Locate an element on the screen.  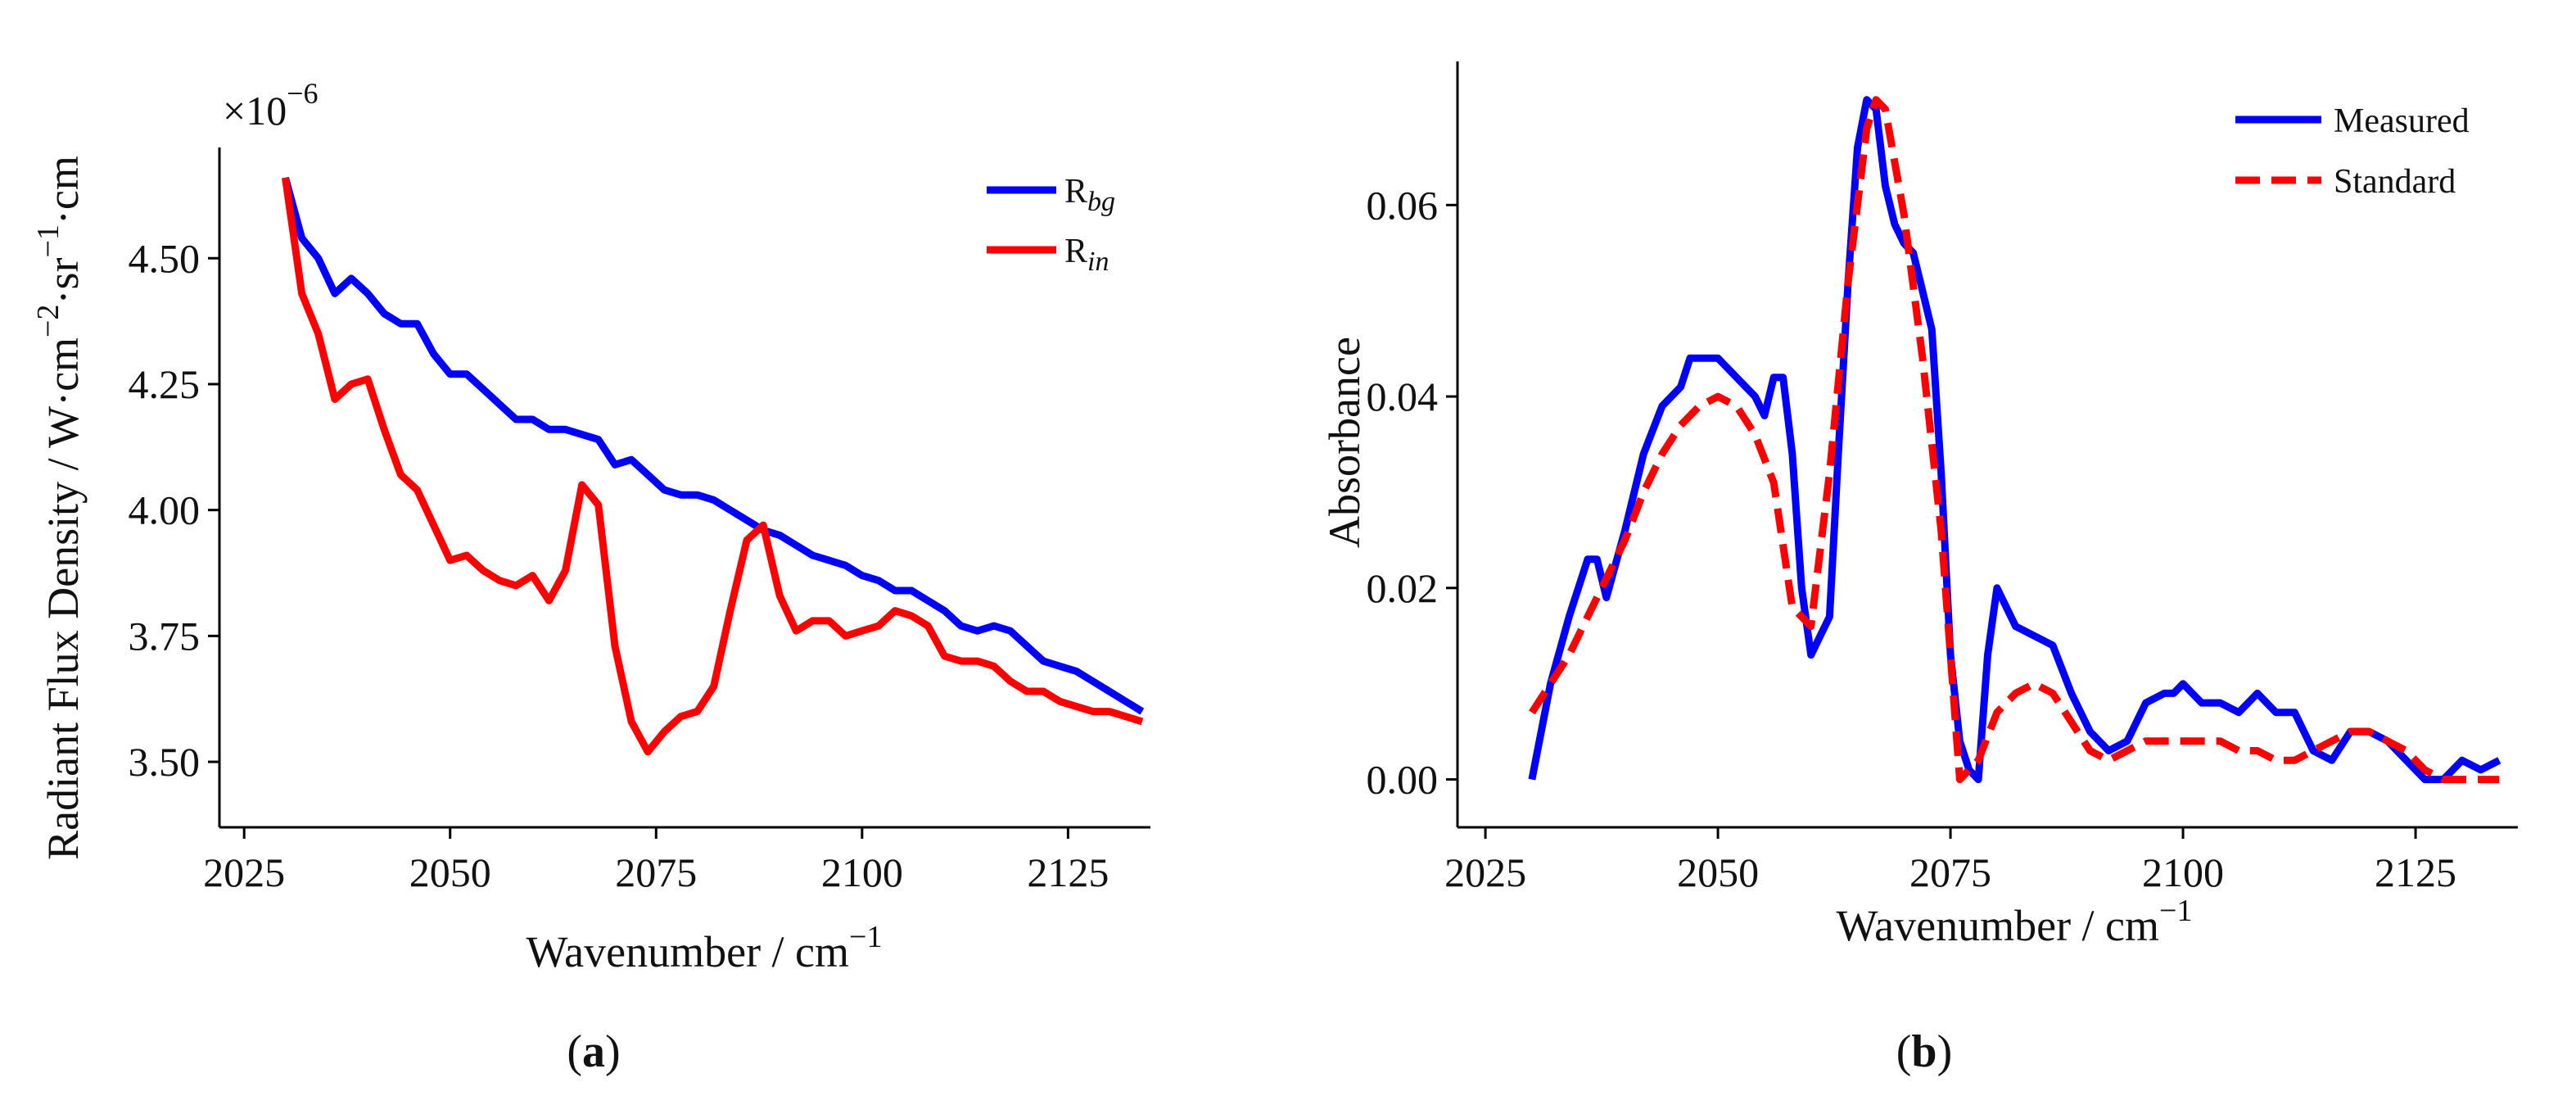
panel-a-x-axis-label: Wavenumber / cm−1 is located at coordinates (704, 948).